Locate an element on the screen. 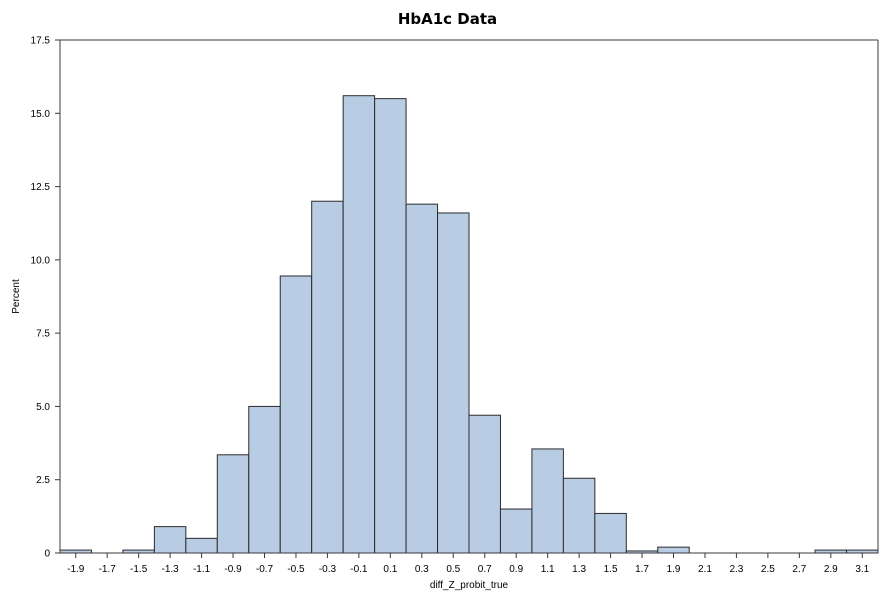  x-tick-label: -0.7 is located at coordinates (265, 569).